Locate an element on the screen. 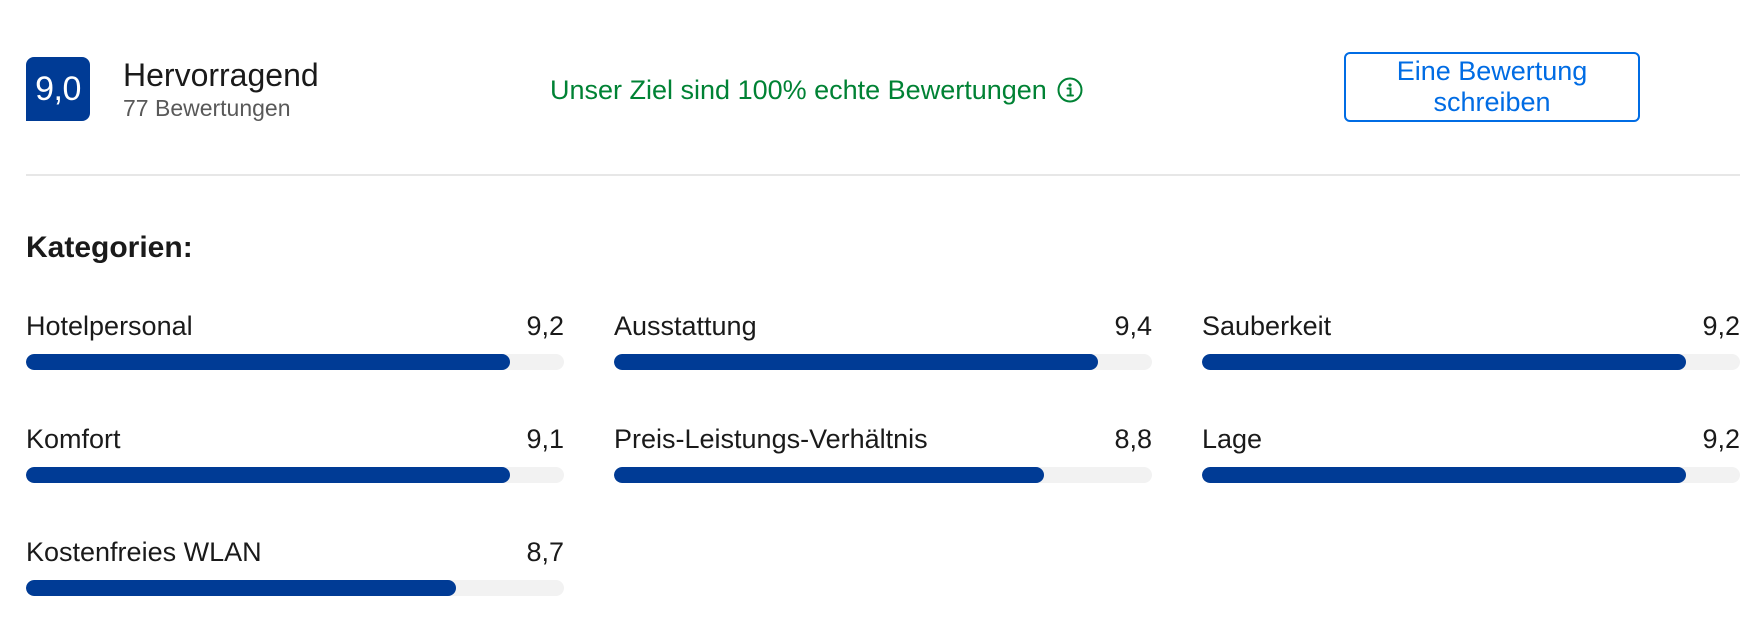 The width and height of the screenshot is (1760, 634). category-row: Lage 9,2 is located at coordinates (1471, 439).